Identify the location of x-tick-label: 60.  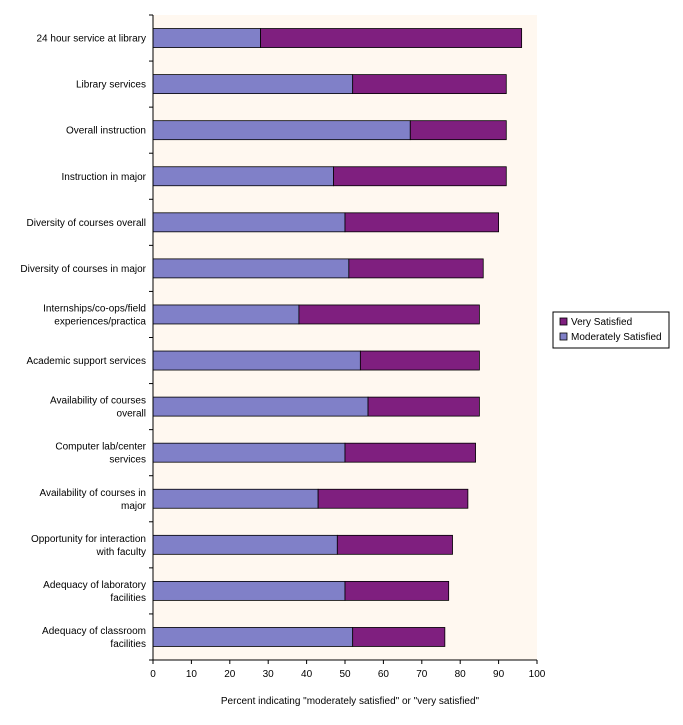
(384, 674).